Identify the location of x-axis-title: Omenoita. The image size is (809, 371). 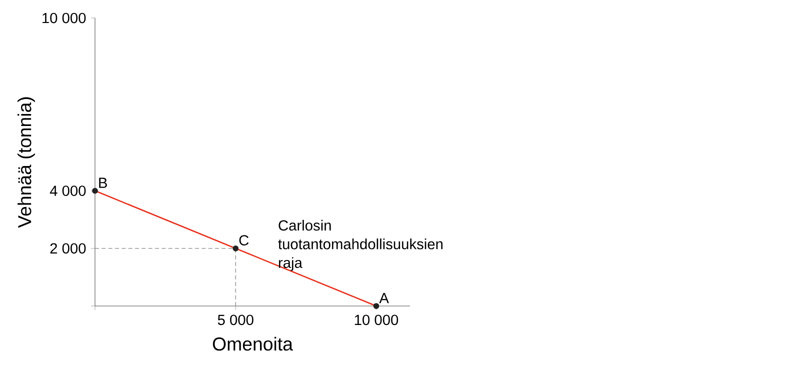
(252, 343).